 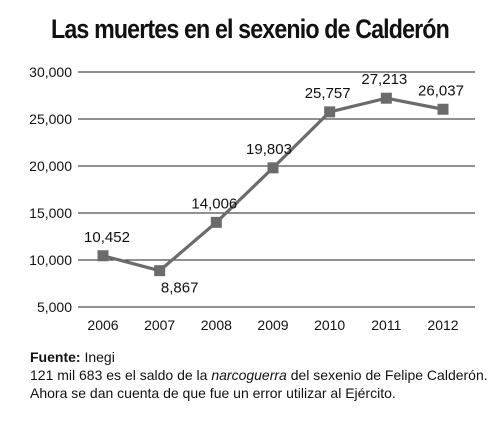 What do you see at coordinates (121, 375) in the screenshot?
I see `note-prefix: 121 mil 683 es el saldo de la` at bounding box center [121, 375].